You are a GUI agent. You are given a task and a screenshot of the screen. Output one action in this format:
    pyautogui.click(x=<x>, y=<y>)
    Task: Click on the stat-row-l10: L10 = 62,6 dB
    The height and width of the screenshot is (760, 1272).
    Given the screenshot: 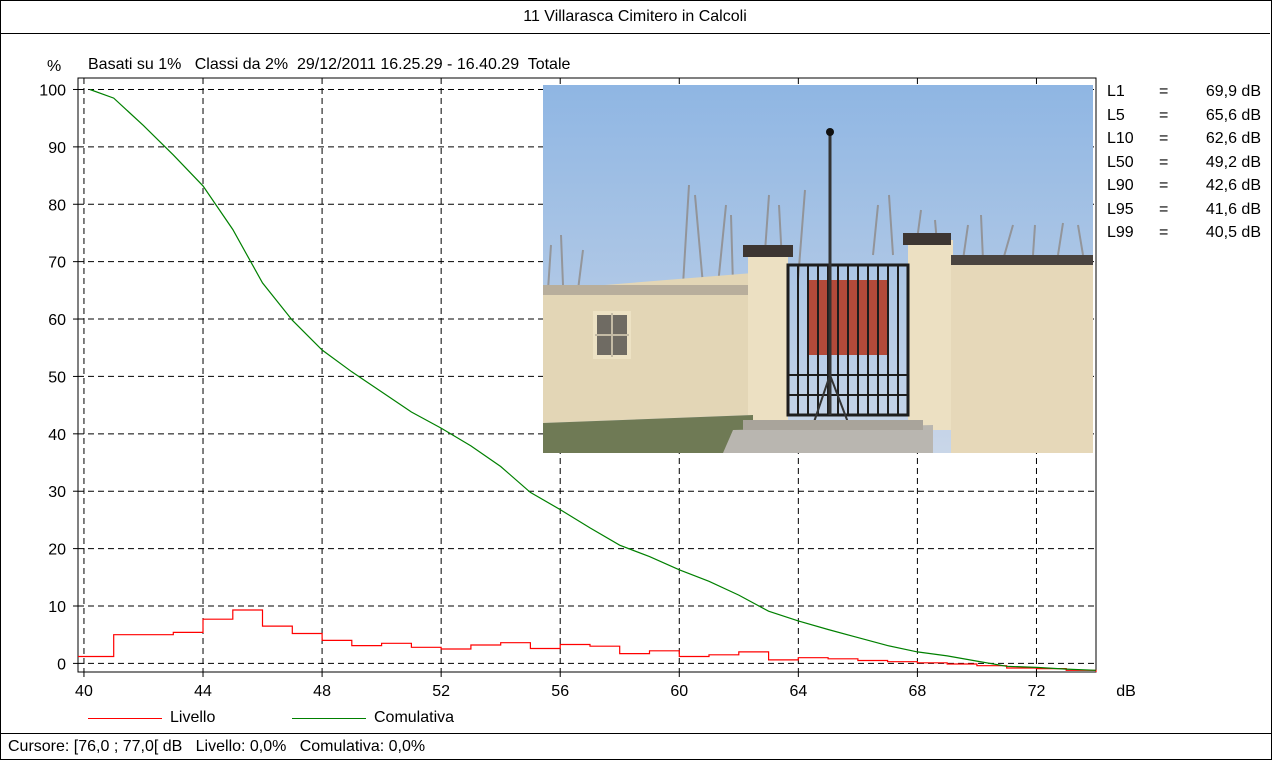 What is the action you would take?
    pyautogui.click(x=1184, y=139)
    